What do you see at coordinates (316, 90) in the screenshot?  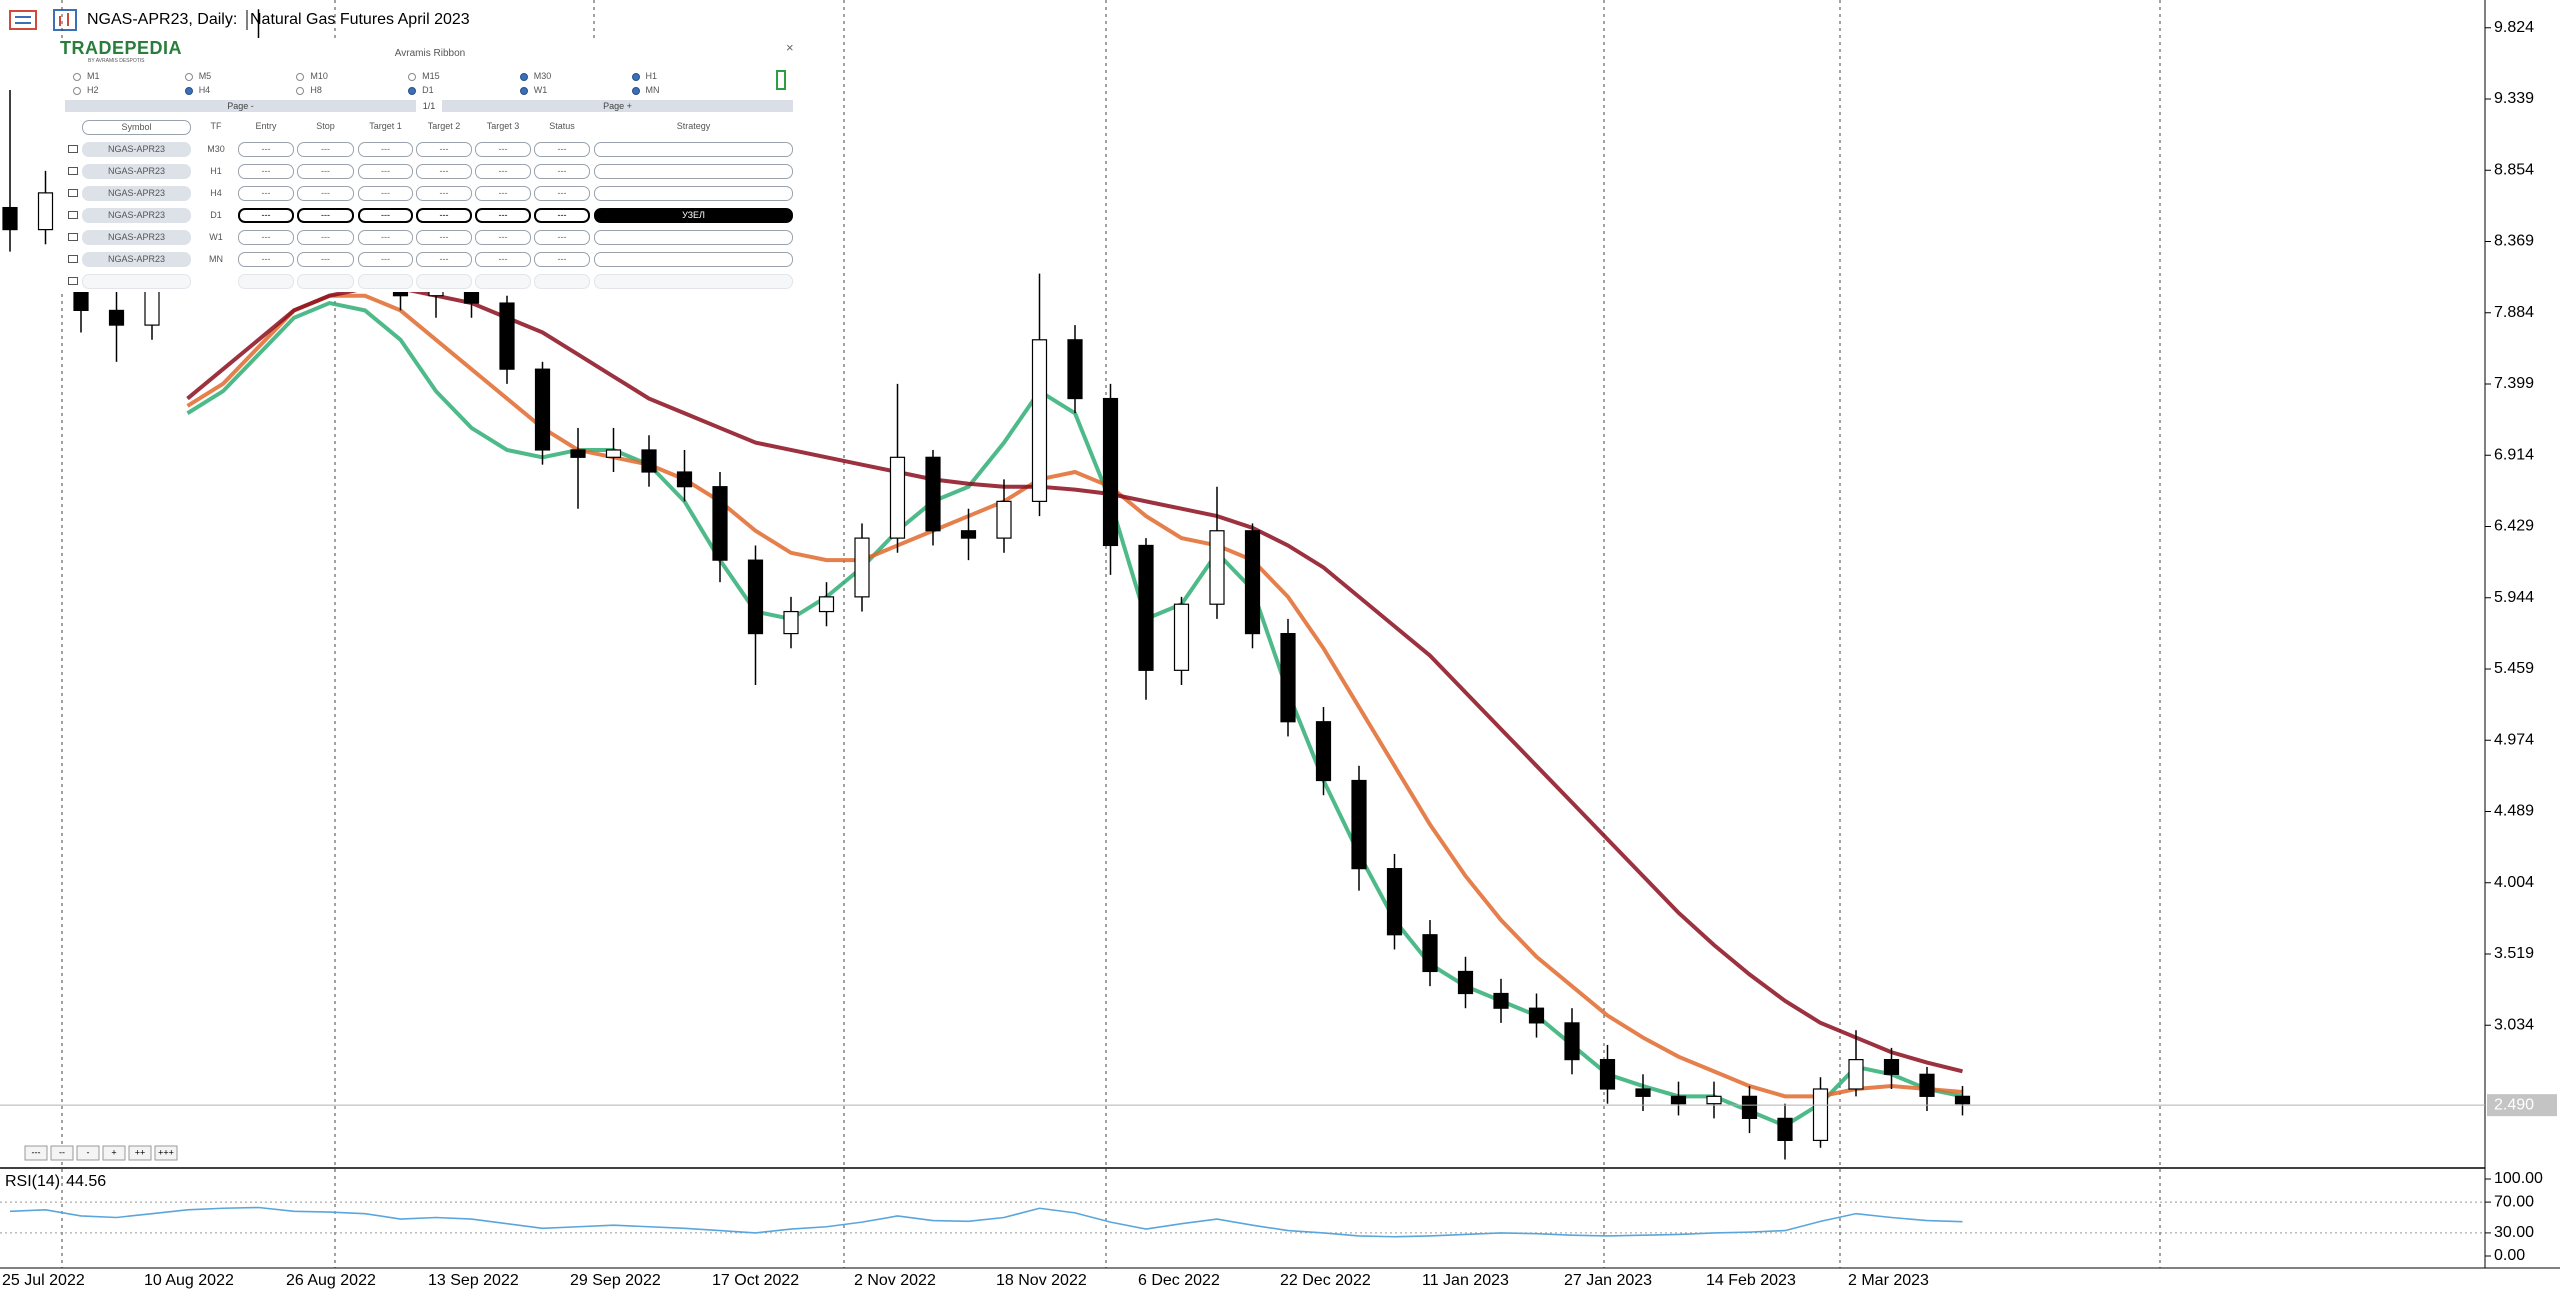 I see `radio-label: H8` at bounding box center [316, 90].